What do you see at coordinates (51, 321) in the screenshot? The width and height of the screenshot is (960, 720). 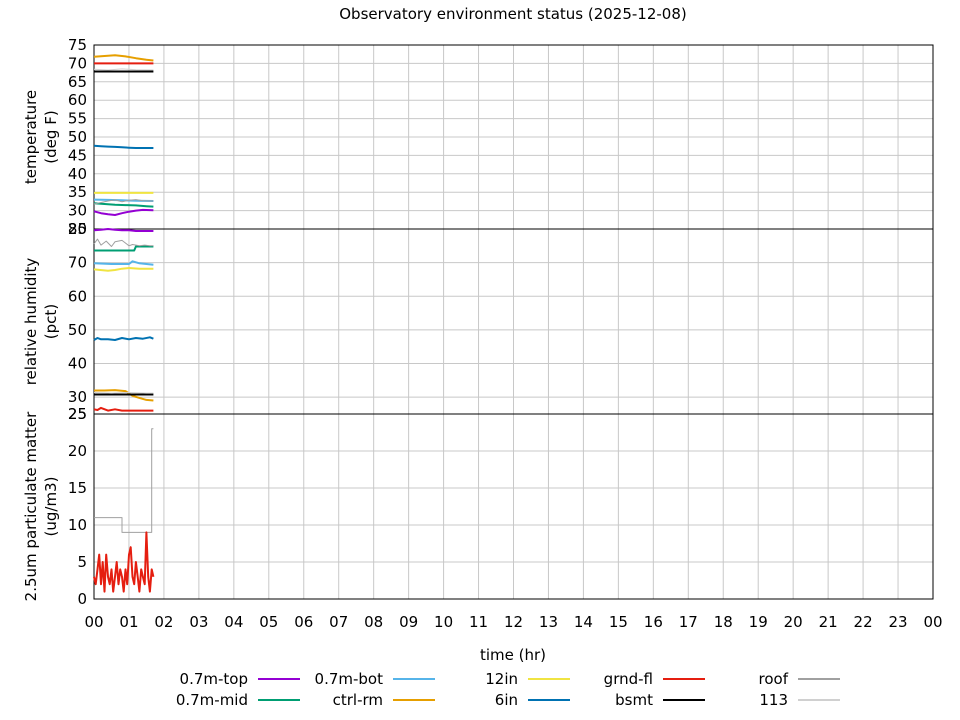 I see `y-axis-unit: (pct)` at bounding box center [51, 321].